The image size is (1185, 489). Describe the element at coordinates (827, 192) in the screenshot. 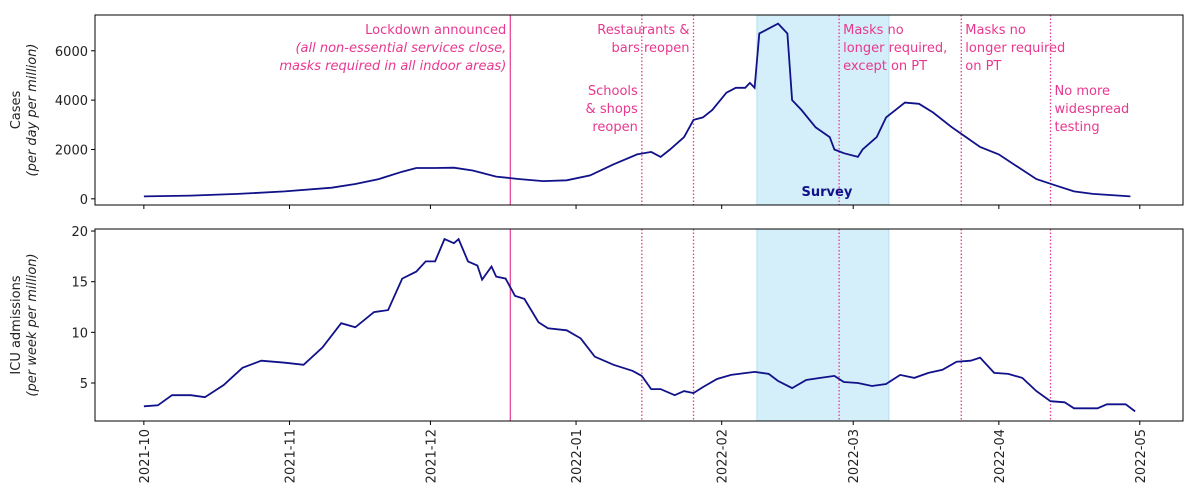

I see `span-label: Survey` at that location.